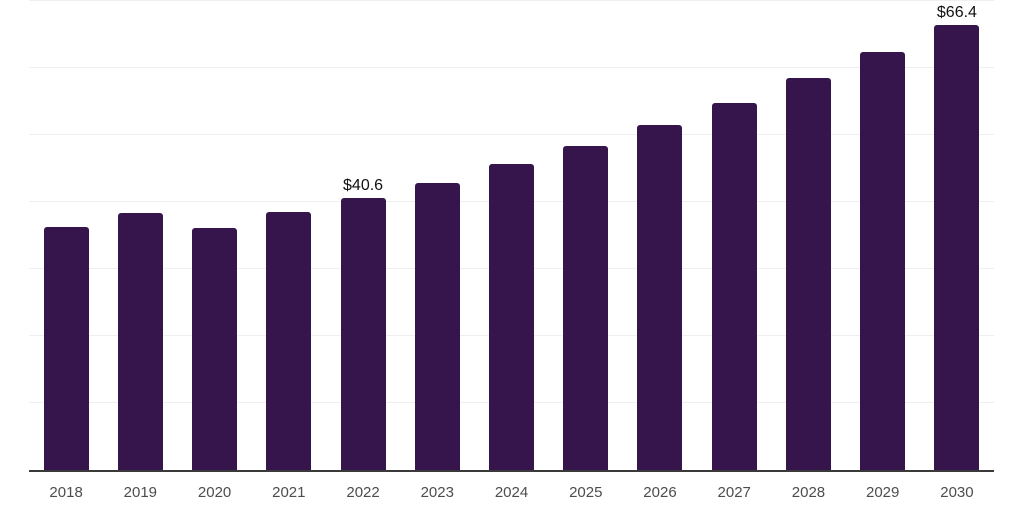 The width and height of the screenshot is (1024, 512). Describe the element at coordinates (586, 307) in the screenshot. I see `bar-2025` at that location.